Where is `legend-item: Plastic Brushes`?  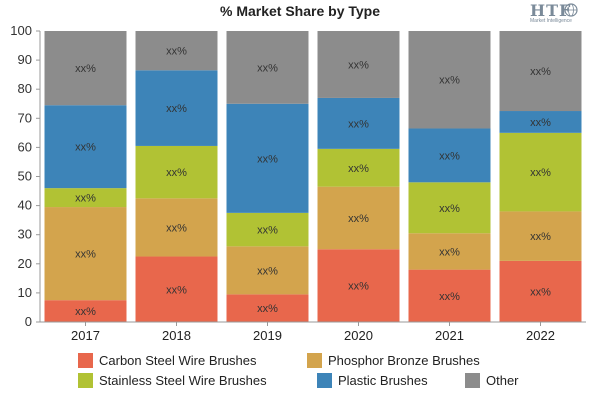
legend-item: Plastic Brushes is located at coordinates (372, 380).